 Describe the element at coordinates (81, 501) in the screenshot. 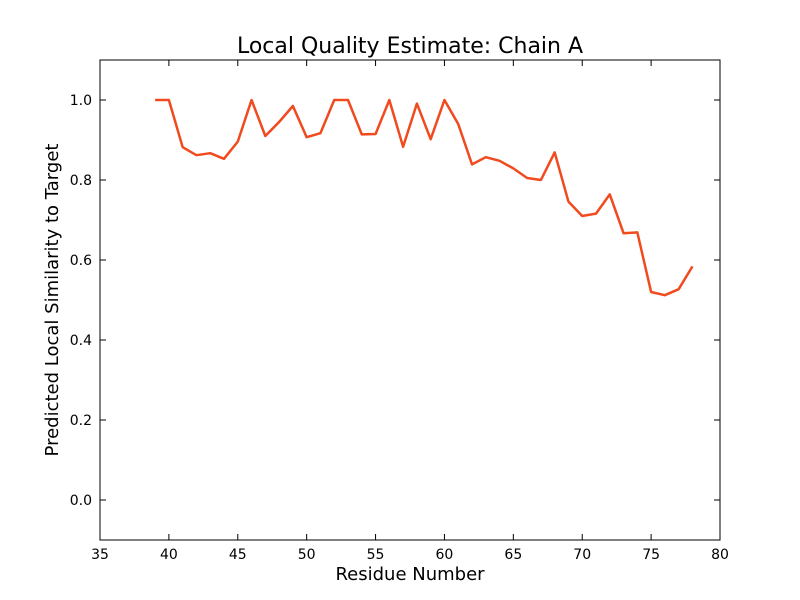

I see `y-tick-label: 0.0` at that location.